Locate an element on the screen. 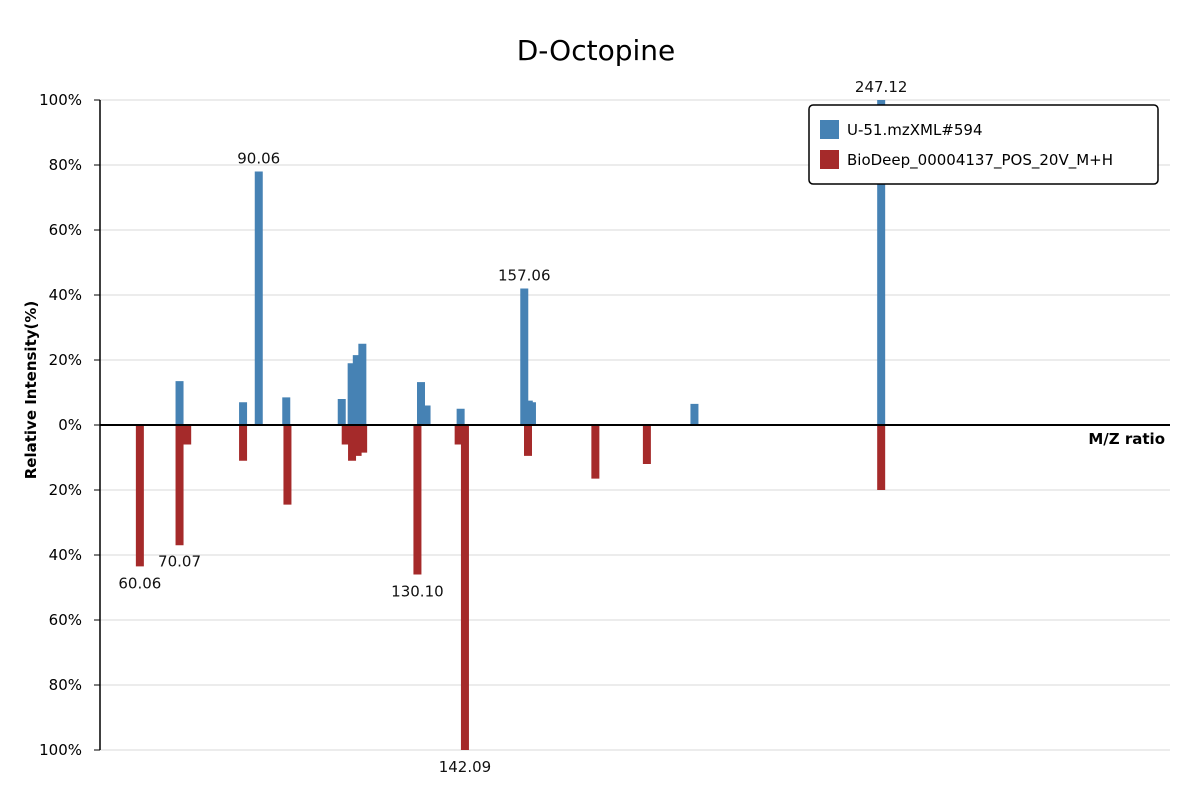 This screenshot has width=1200, height=800. peak-label: 90.06 is located at coordinates (258, 159).